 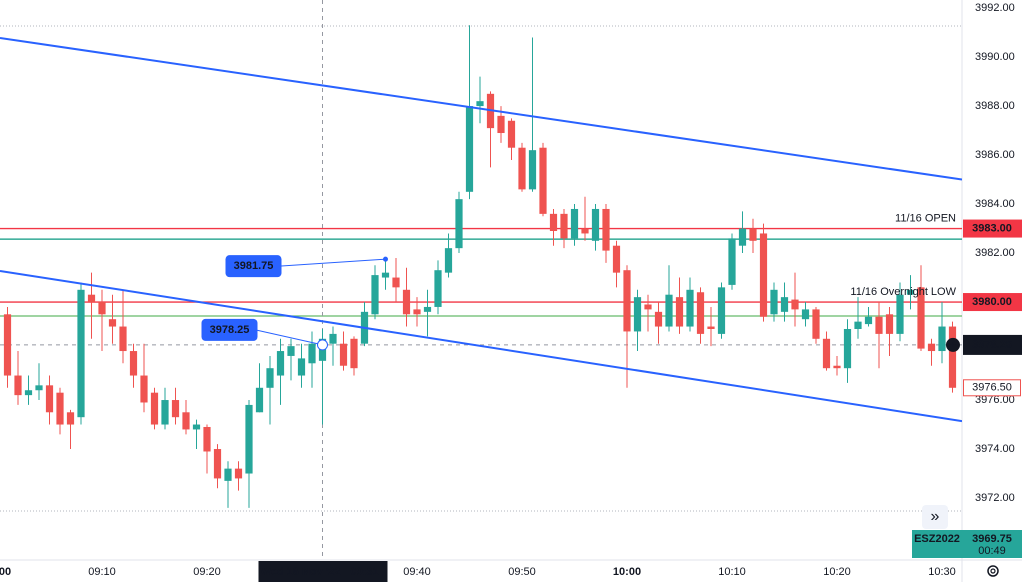 What do you see at coordinates (992, 388) in the screenshot?
I see `last-price-text: 3976.50` at bounding box center [992, 388].